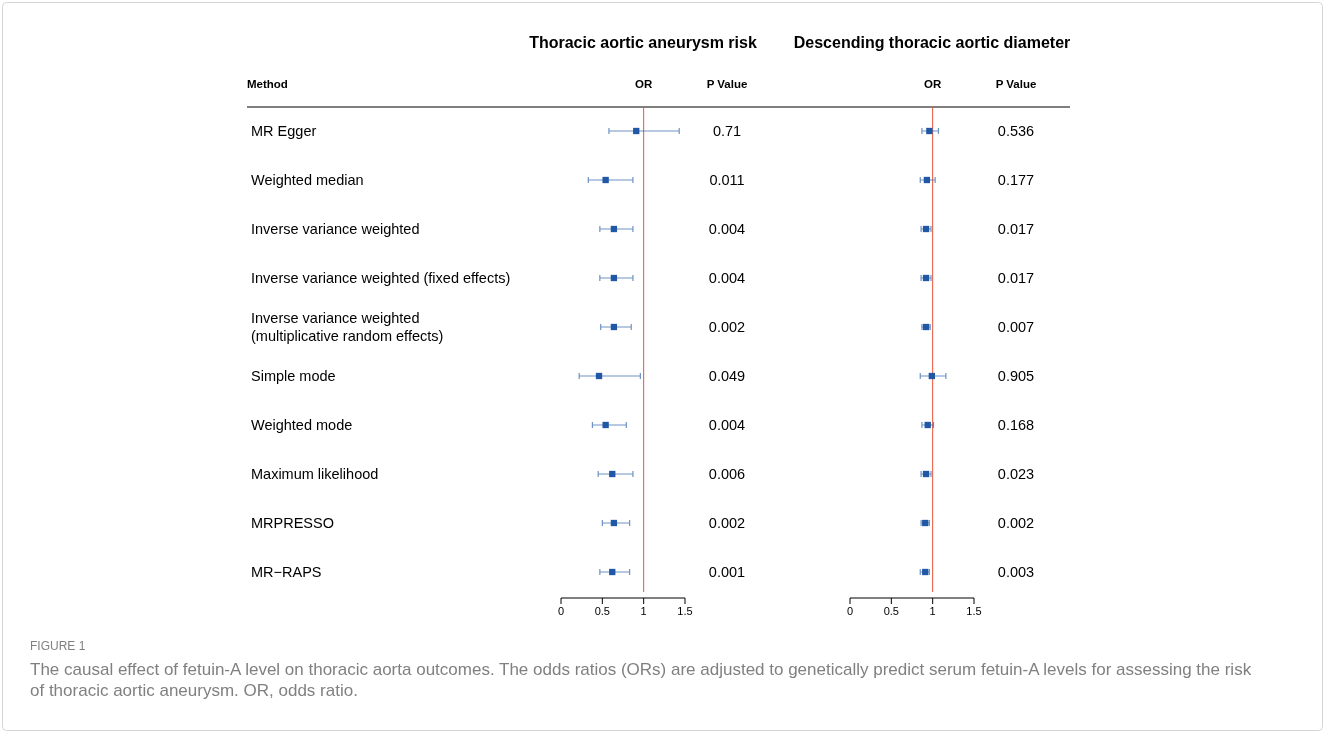 This screenshot has height=733, width=1325. Describe the element at coordinates (643, 42) in the screenshot. I see `chart-title: Thoracic aortic aneurysm risk` at that location.